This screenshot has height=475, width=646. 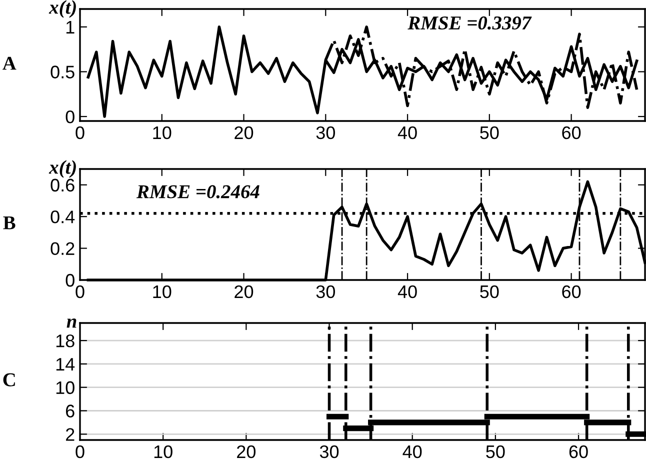 What do you see at coordinates (9, 63) in the screenshot?
I see `text: A` at bounding box center [9, 63].